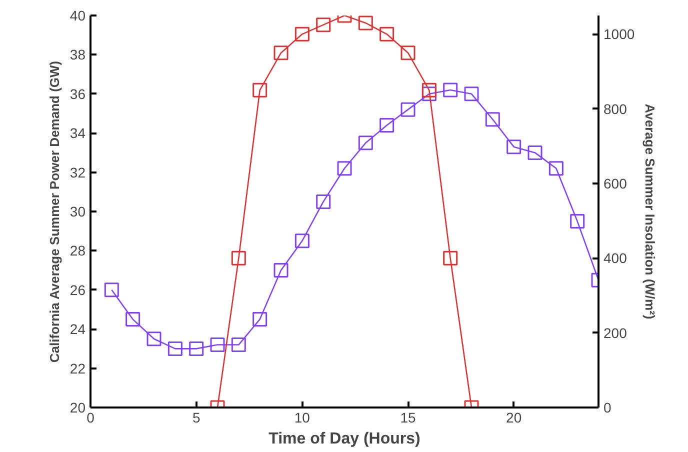  Describe the element at coordinates (78, 16) in the screenshot. I see `y-tick-label: 40` at that location.